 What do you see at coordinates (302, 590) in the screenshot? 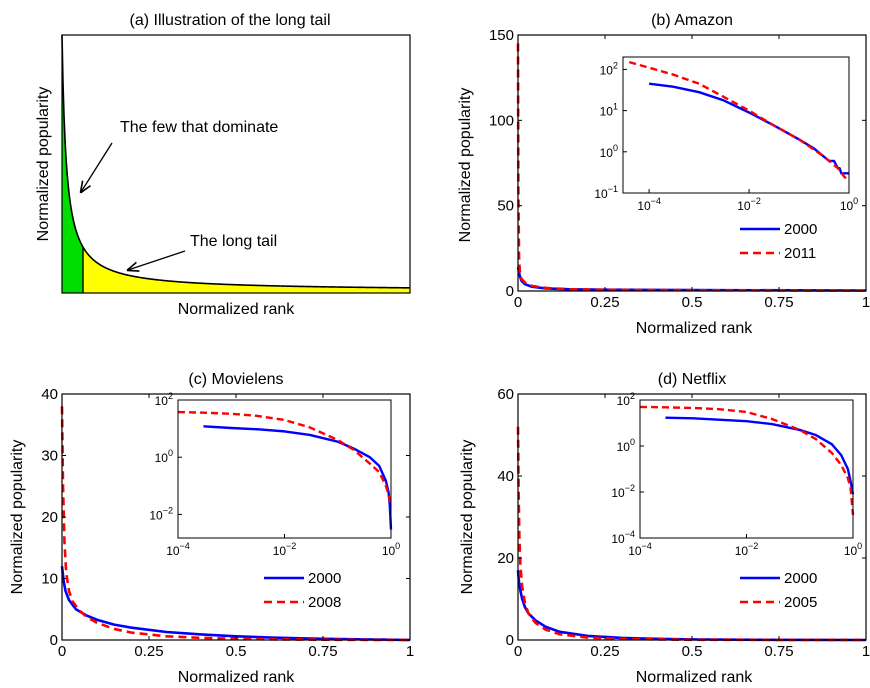
I see `legend-c: 2000 2008` at bounding box center [302, 590].